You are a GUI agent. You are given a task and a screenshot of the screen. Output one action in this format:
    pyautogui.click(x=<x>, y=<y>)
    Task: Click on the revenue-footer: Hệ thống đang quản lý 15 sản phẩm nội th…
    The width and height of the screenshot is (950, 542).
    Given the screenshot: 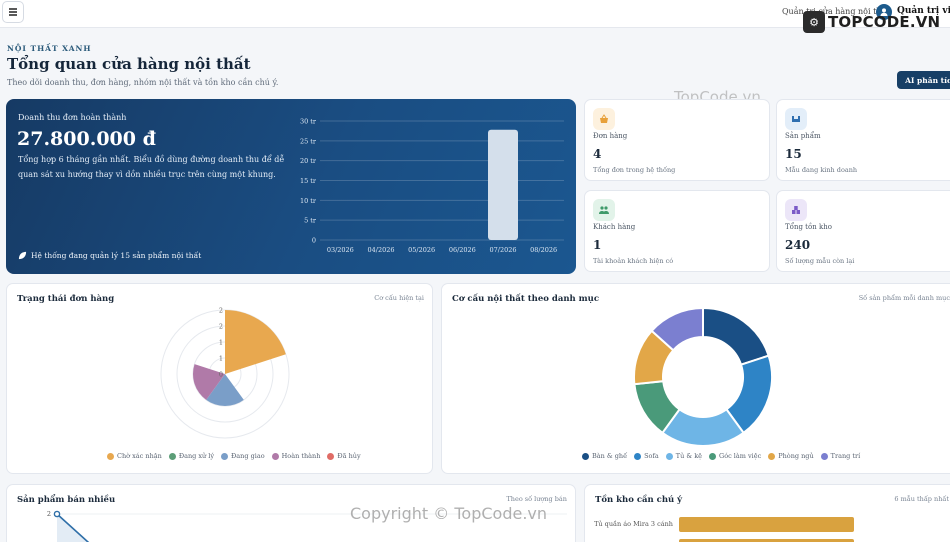 What is the action you would take?
    pyautogui.click(x=109, y=255)
    